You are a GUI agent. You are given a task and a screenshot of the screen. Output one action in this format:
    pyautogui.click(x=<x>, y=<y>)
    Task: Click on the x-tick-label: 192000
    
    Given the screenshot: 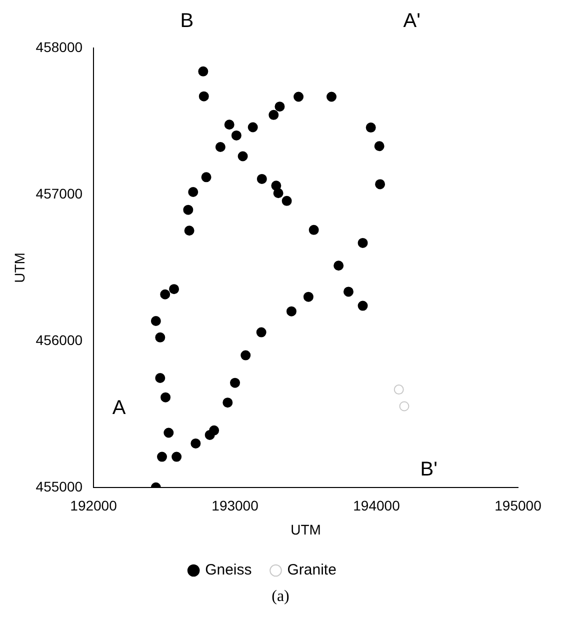 What is the action you would take?
    pyautogui.click(x=94, y=506)
    